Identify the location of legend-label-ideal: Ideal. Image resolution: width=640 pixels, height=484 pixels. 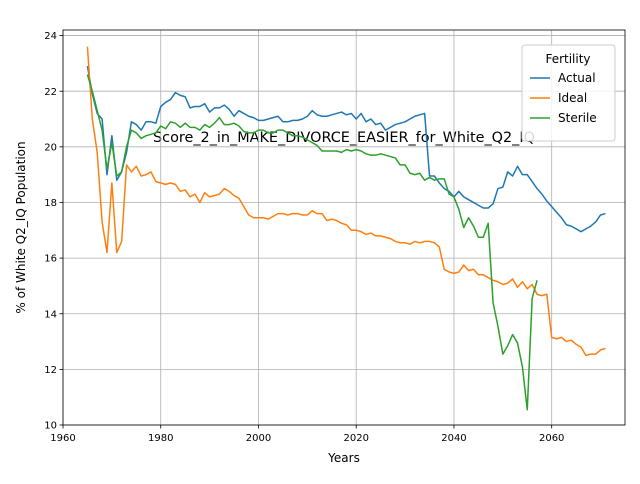
(572, 98).